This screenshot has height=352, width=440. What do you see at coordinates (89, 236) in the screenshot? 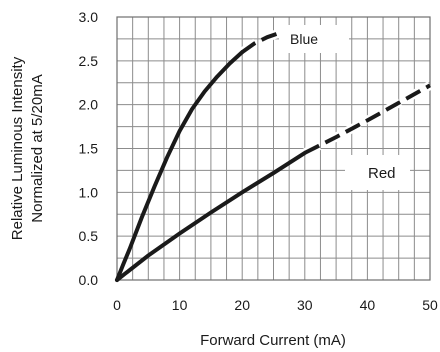
I see `y-tick-label: 0.5` at bounding box center [89, 236].